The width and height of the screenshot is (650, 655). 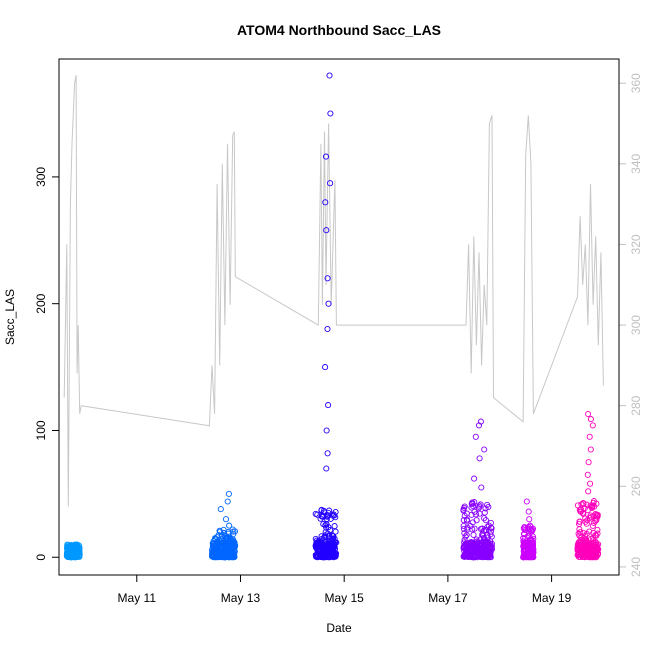 I want to click on y-tick-label: 300, so click(x=41, y=177).